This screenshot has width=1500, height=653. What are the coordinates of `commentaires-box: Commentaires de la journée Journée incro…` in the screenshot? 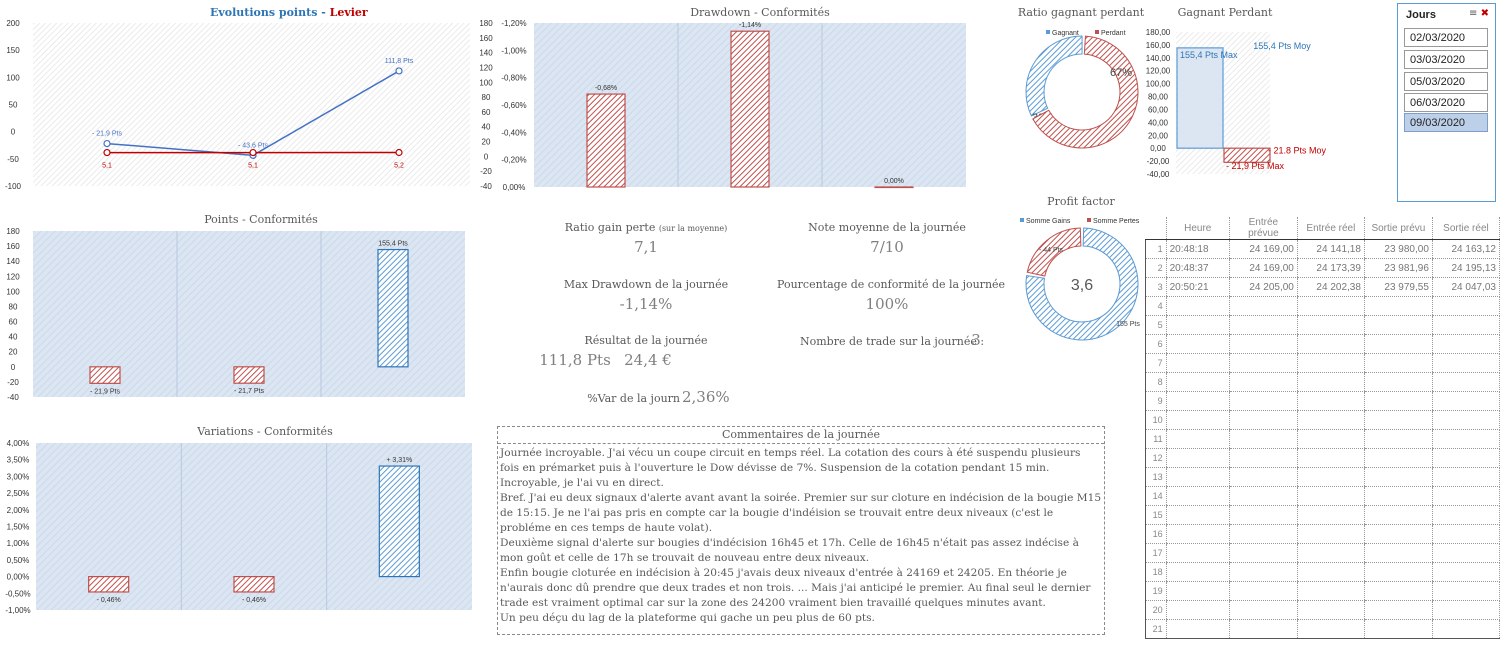 It's located at (801, 530).